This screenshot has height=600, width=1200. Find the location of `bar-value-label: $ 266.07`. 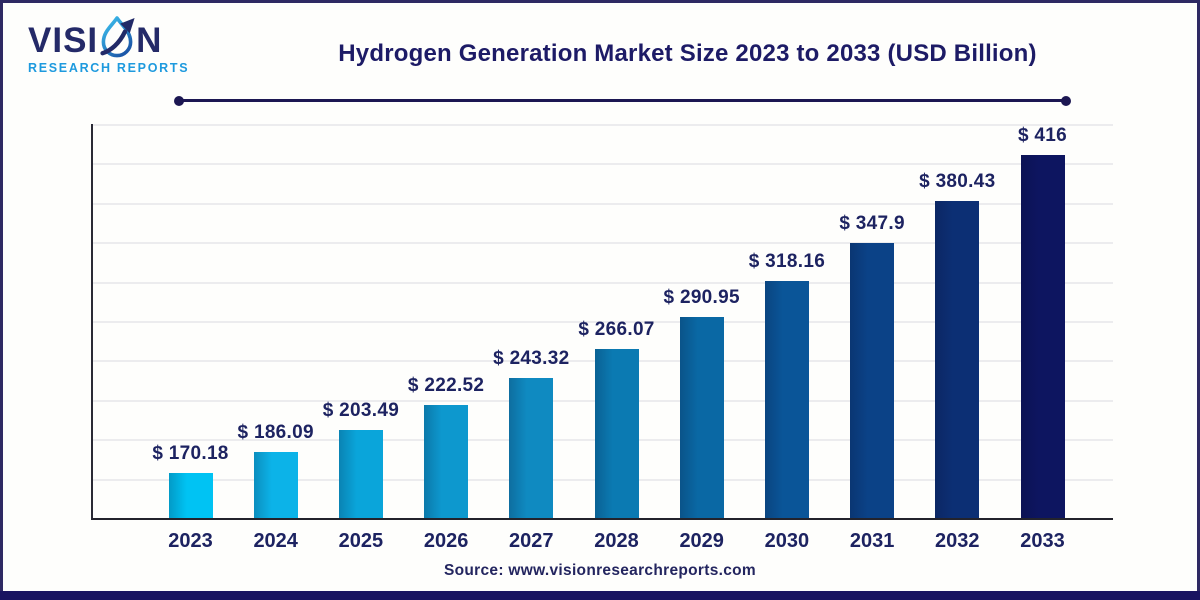

bar-value-label: $ 266.07 is located at coordinates (616, 329).